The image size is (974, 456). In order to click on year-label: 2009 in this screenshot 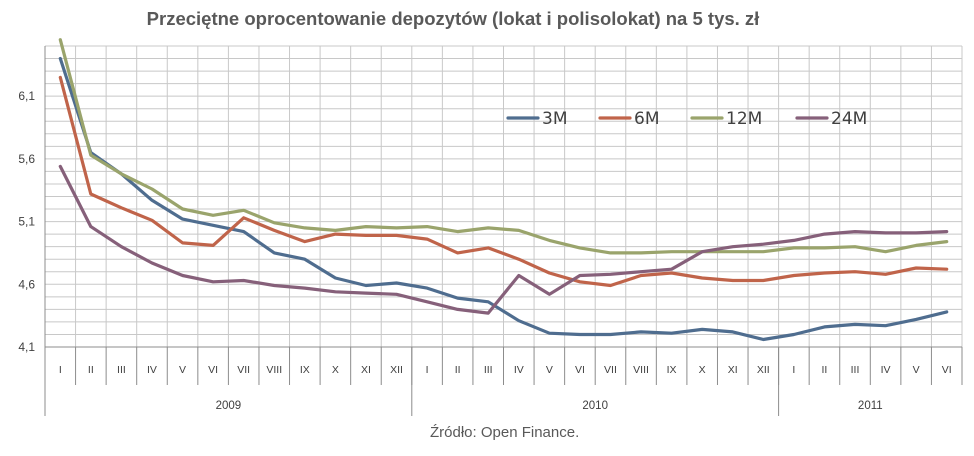, I will do `click(229, 406)`.